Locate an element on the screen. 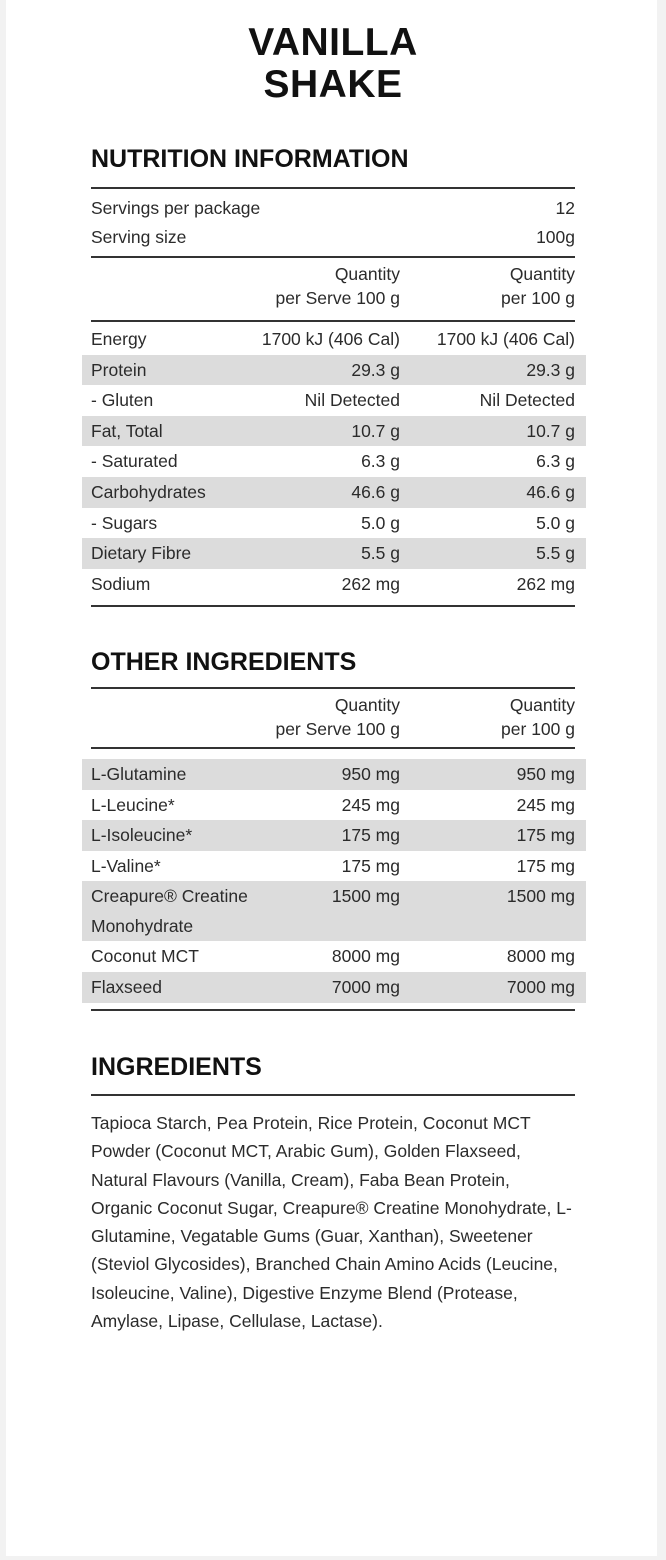 The image size is (666, 1560). table-row: Flaxseed 7000 mg 7000 mg is located at coordinates (334, 987).